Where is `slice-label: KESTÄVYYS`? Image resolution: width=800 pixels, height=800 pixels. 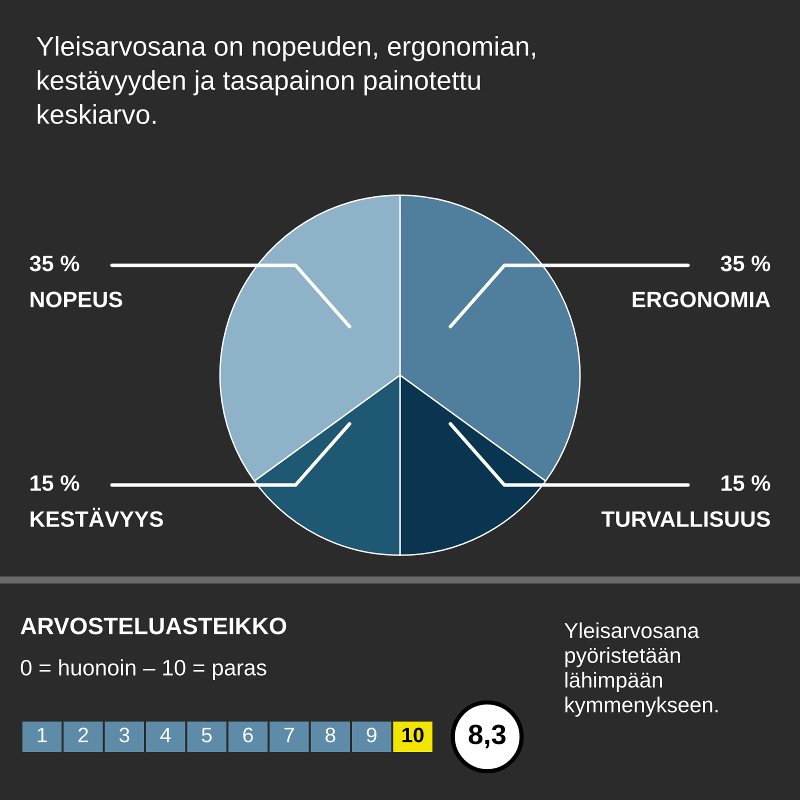
slice-label: KESTÄVYYS is located at coordinates (96, 517).